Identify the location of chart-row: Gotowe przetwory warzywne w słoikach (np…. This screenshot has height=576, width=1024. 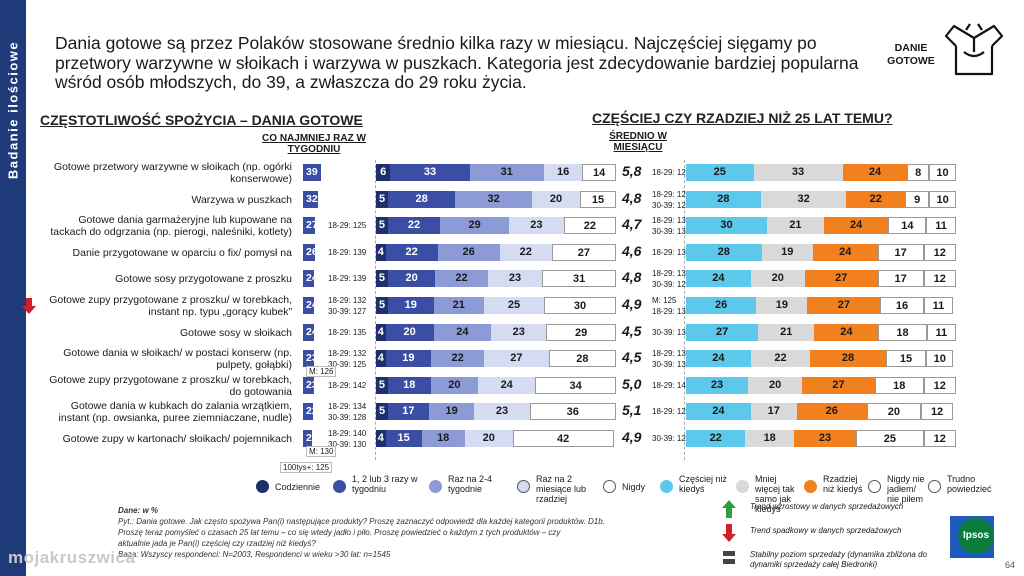
(512, 173).